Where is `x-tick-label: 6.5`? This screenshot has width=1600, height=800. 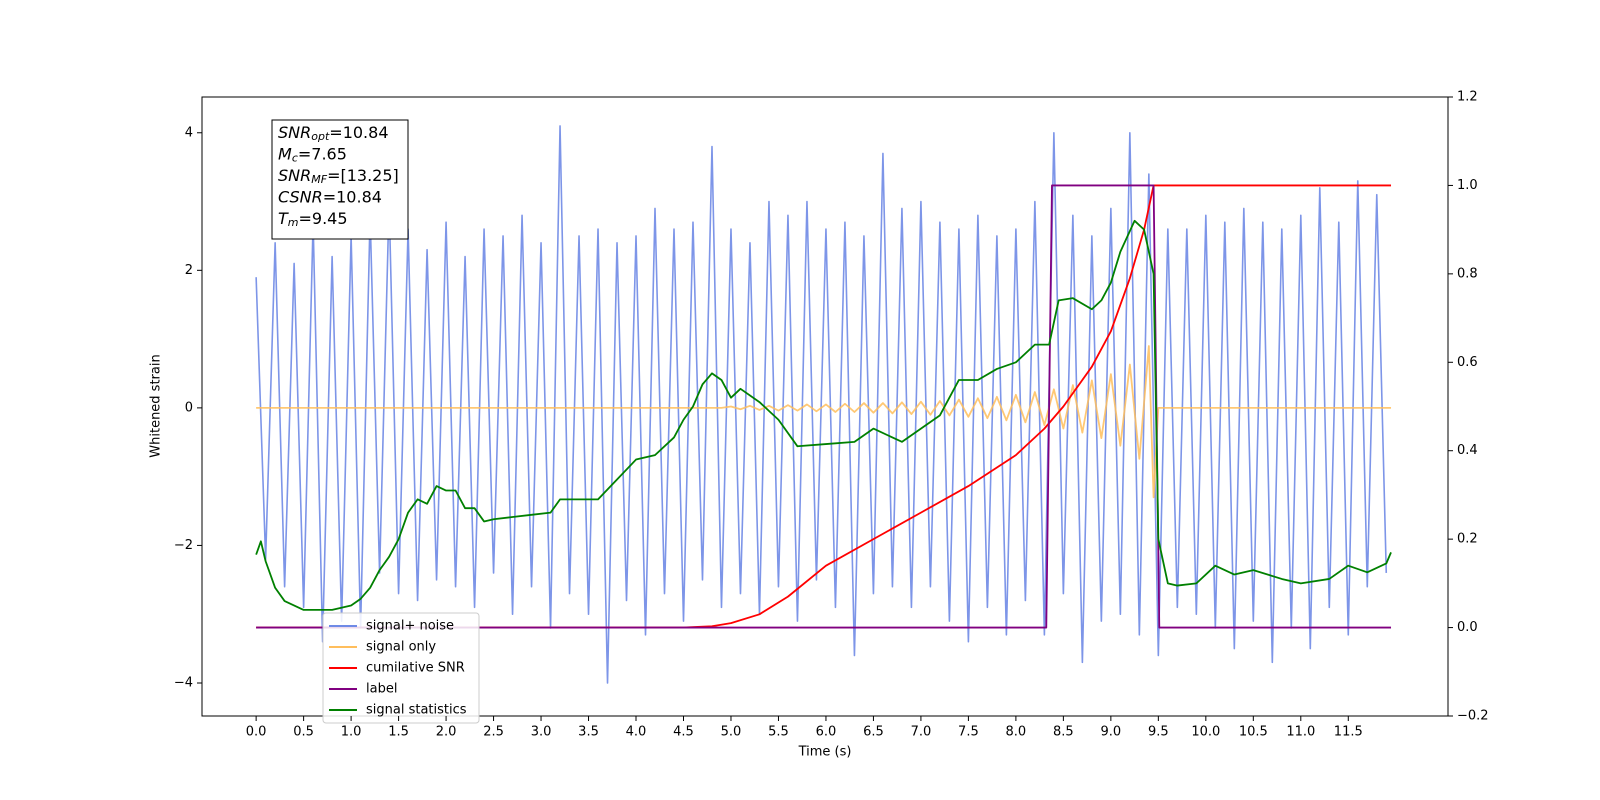 x-tick-label: 6.5 is located at coordinates (873, 732).